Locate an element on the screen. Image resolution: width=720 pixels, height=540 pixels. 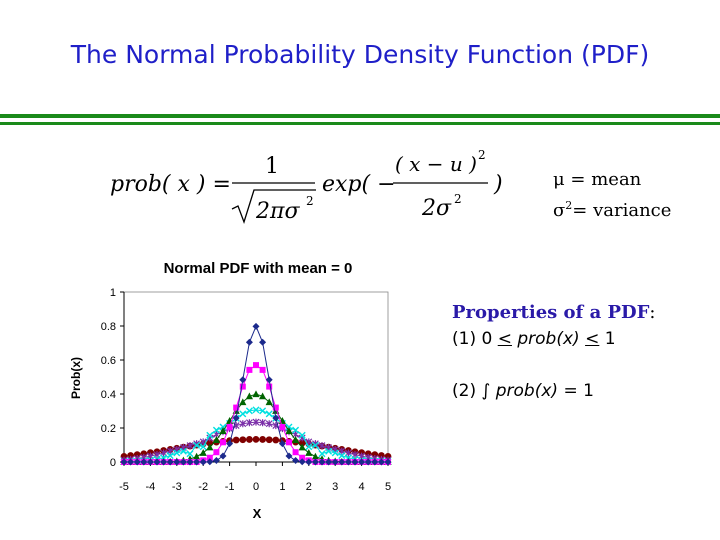
property-1: (1) 0 < prob(x) < 1 is located at coordinates (554, 339).